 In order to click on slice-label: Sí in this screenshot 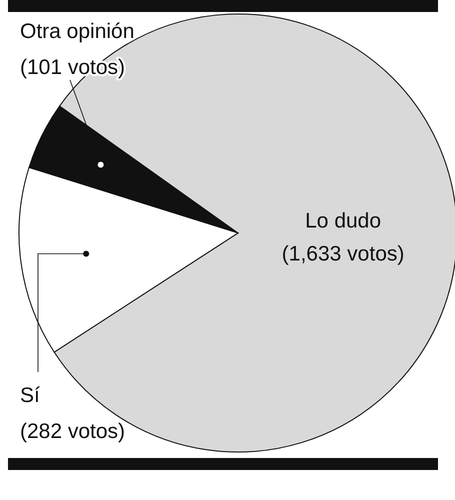, I will do `click(30, 395)`.